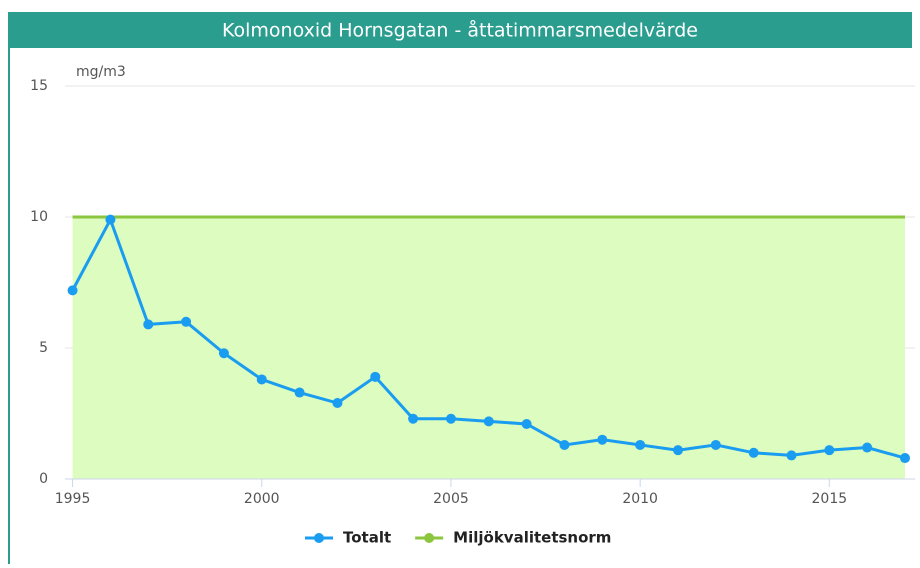  Describe the element at coordinates (39, 217) in the screenshot. I see `y-tick-label: 10` at that location.